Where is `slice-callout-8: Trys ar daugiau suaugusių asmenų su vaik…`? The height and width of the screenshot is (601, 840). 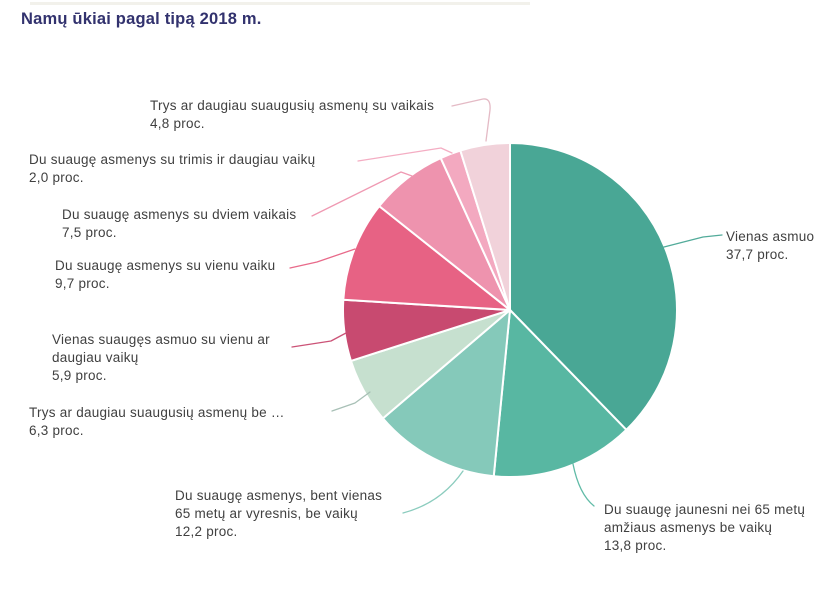 slice-callout-8: Trys ar daugiau suaugusių asmenų su vaik… is located at coordinates (292, 115).